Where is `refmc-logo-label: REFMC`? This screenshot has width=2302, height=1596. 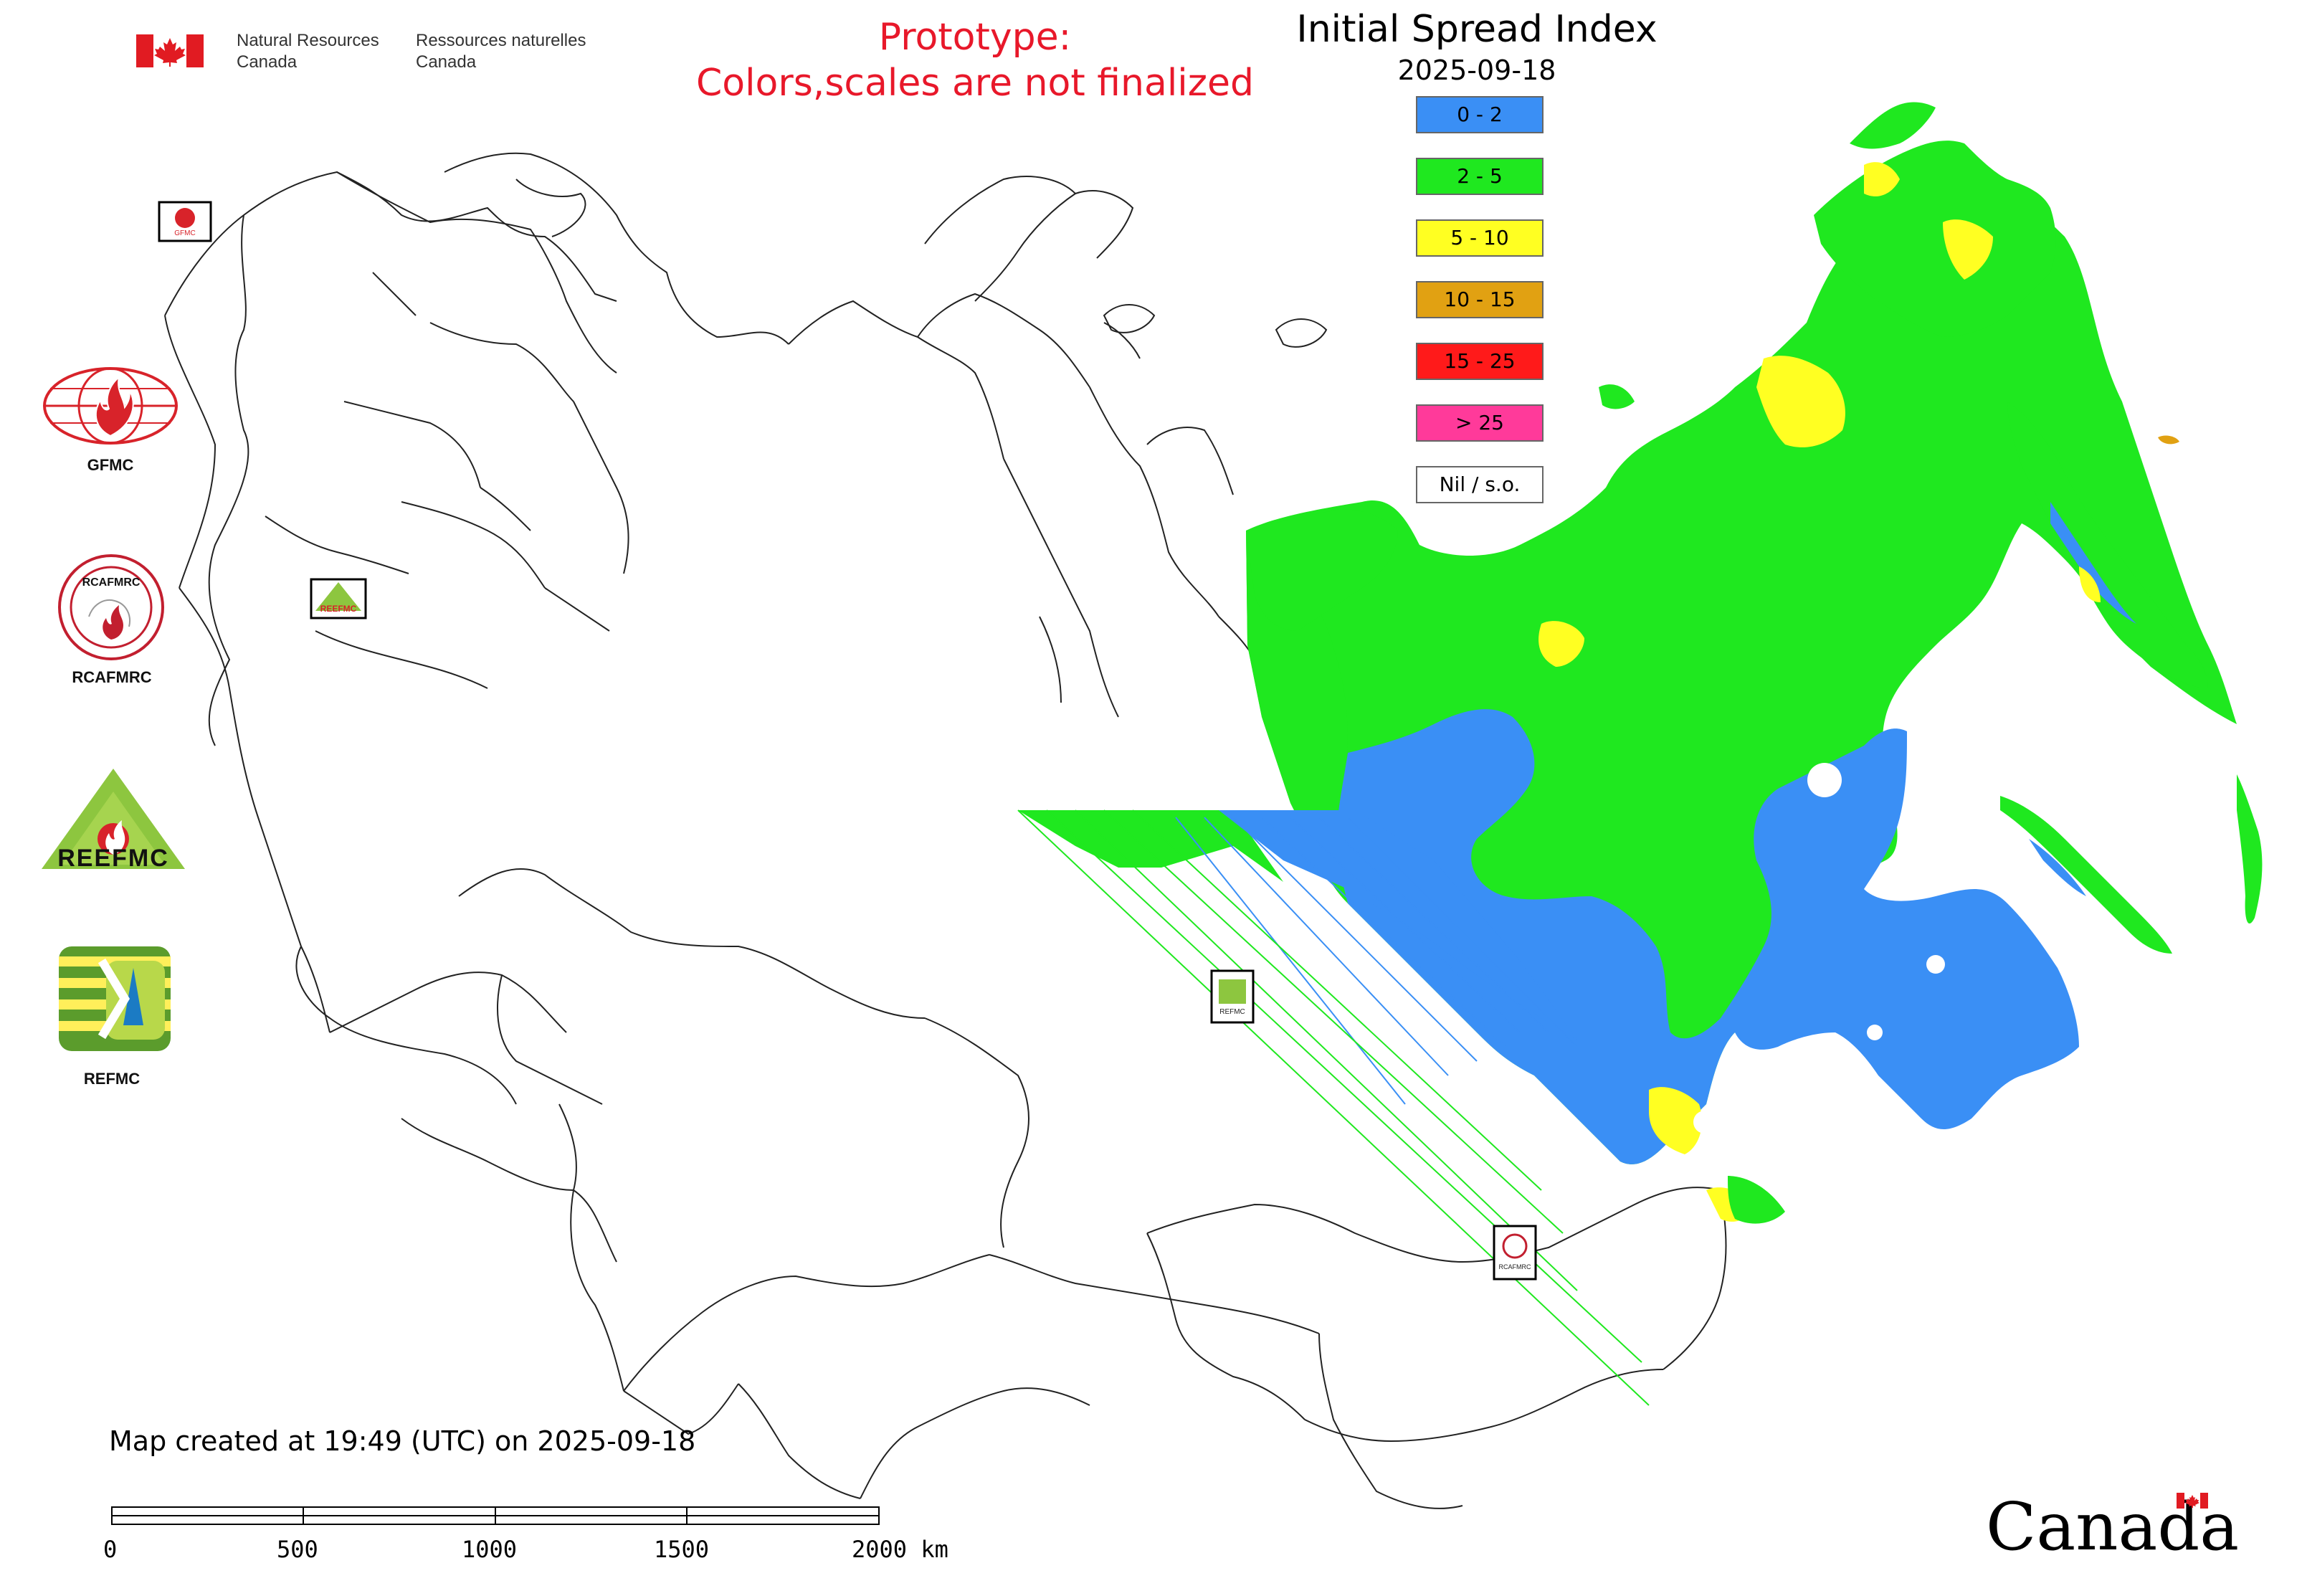 refmc-logo-label: REFMC is located at coordinates (112, 1079).